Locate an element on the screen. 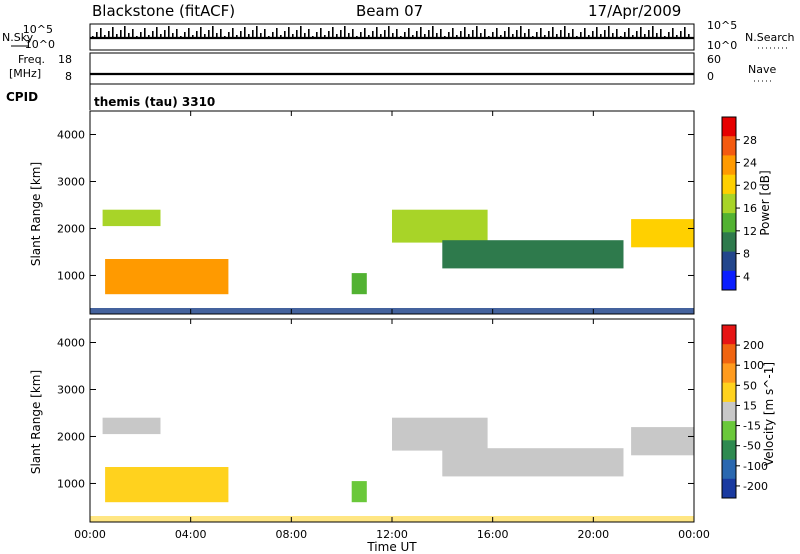 This screenshot has height=554, width=800. date-title: 17/Apr/2009 is located at coordinates (634, 11).